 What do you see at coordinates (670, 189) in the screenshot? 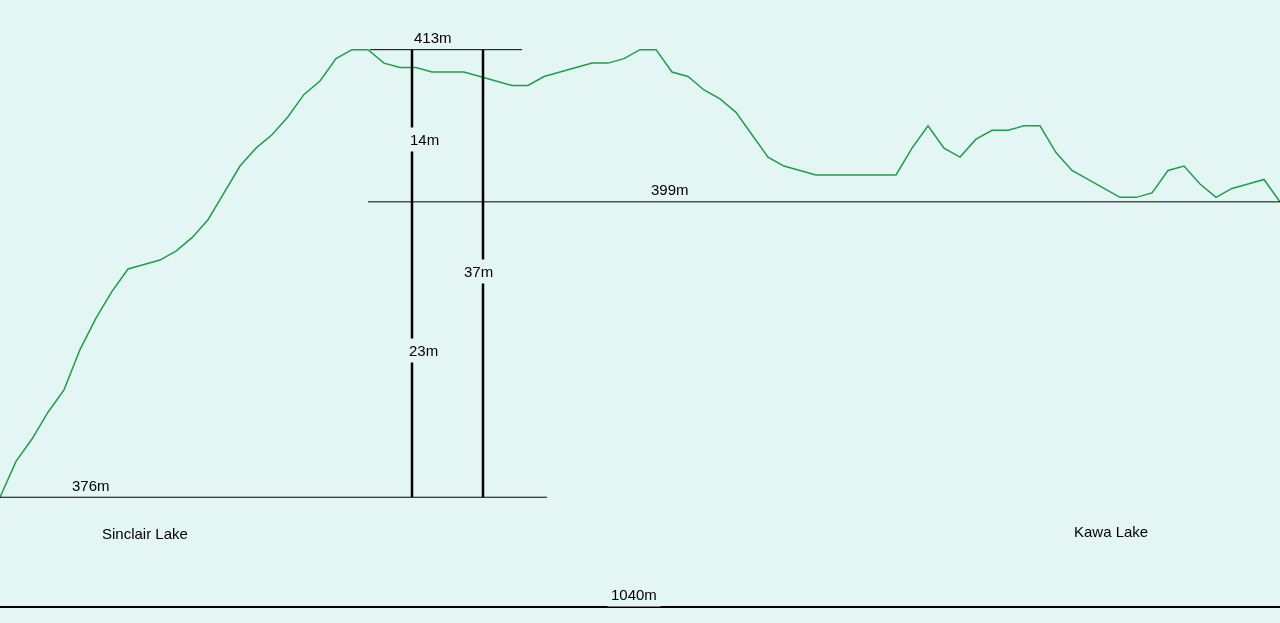
I see `ref-line-label: 399m` at bounding box center [670, 189].